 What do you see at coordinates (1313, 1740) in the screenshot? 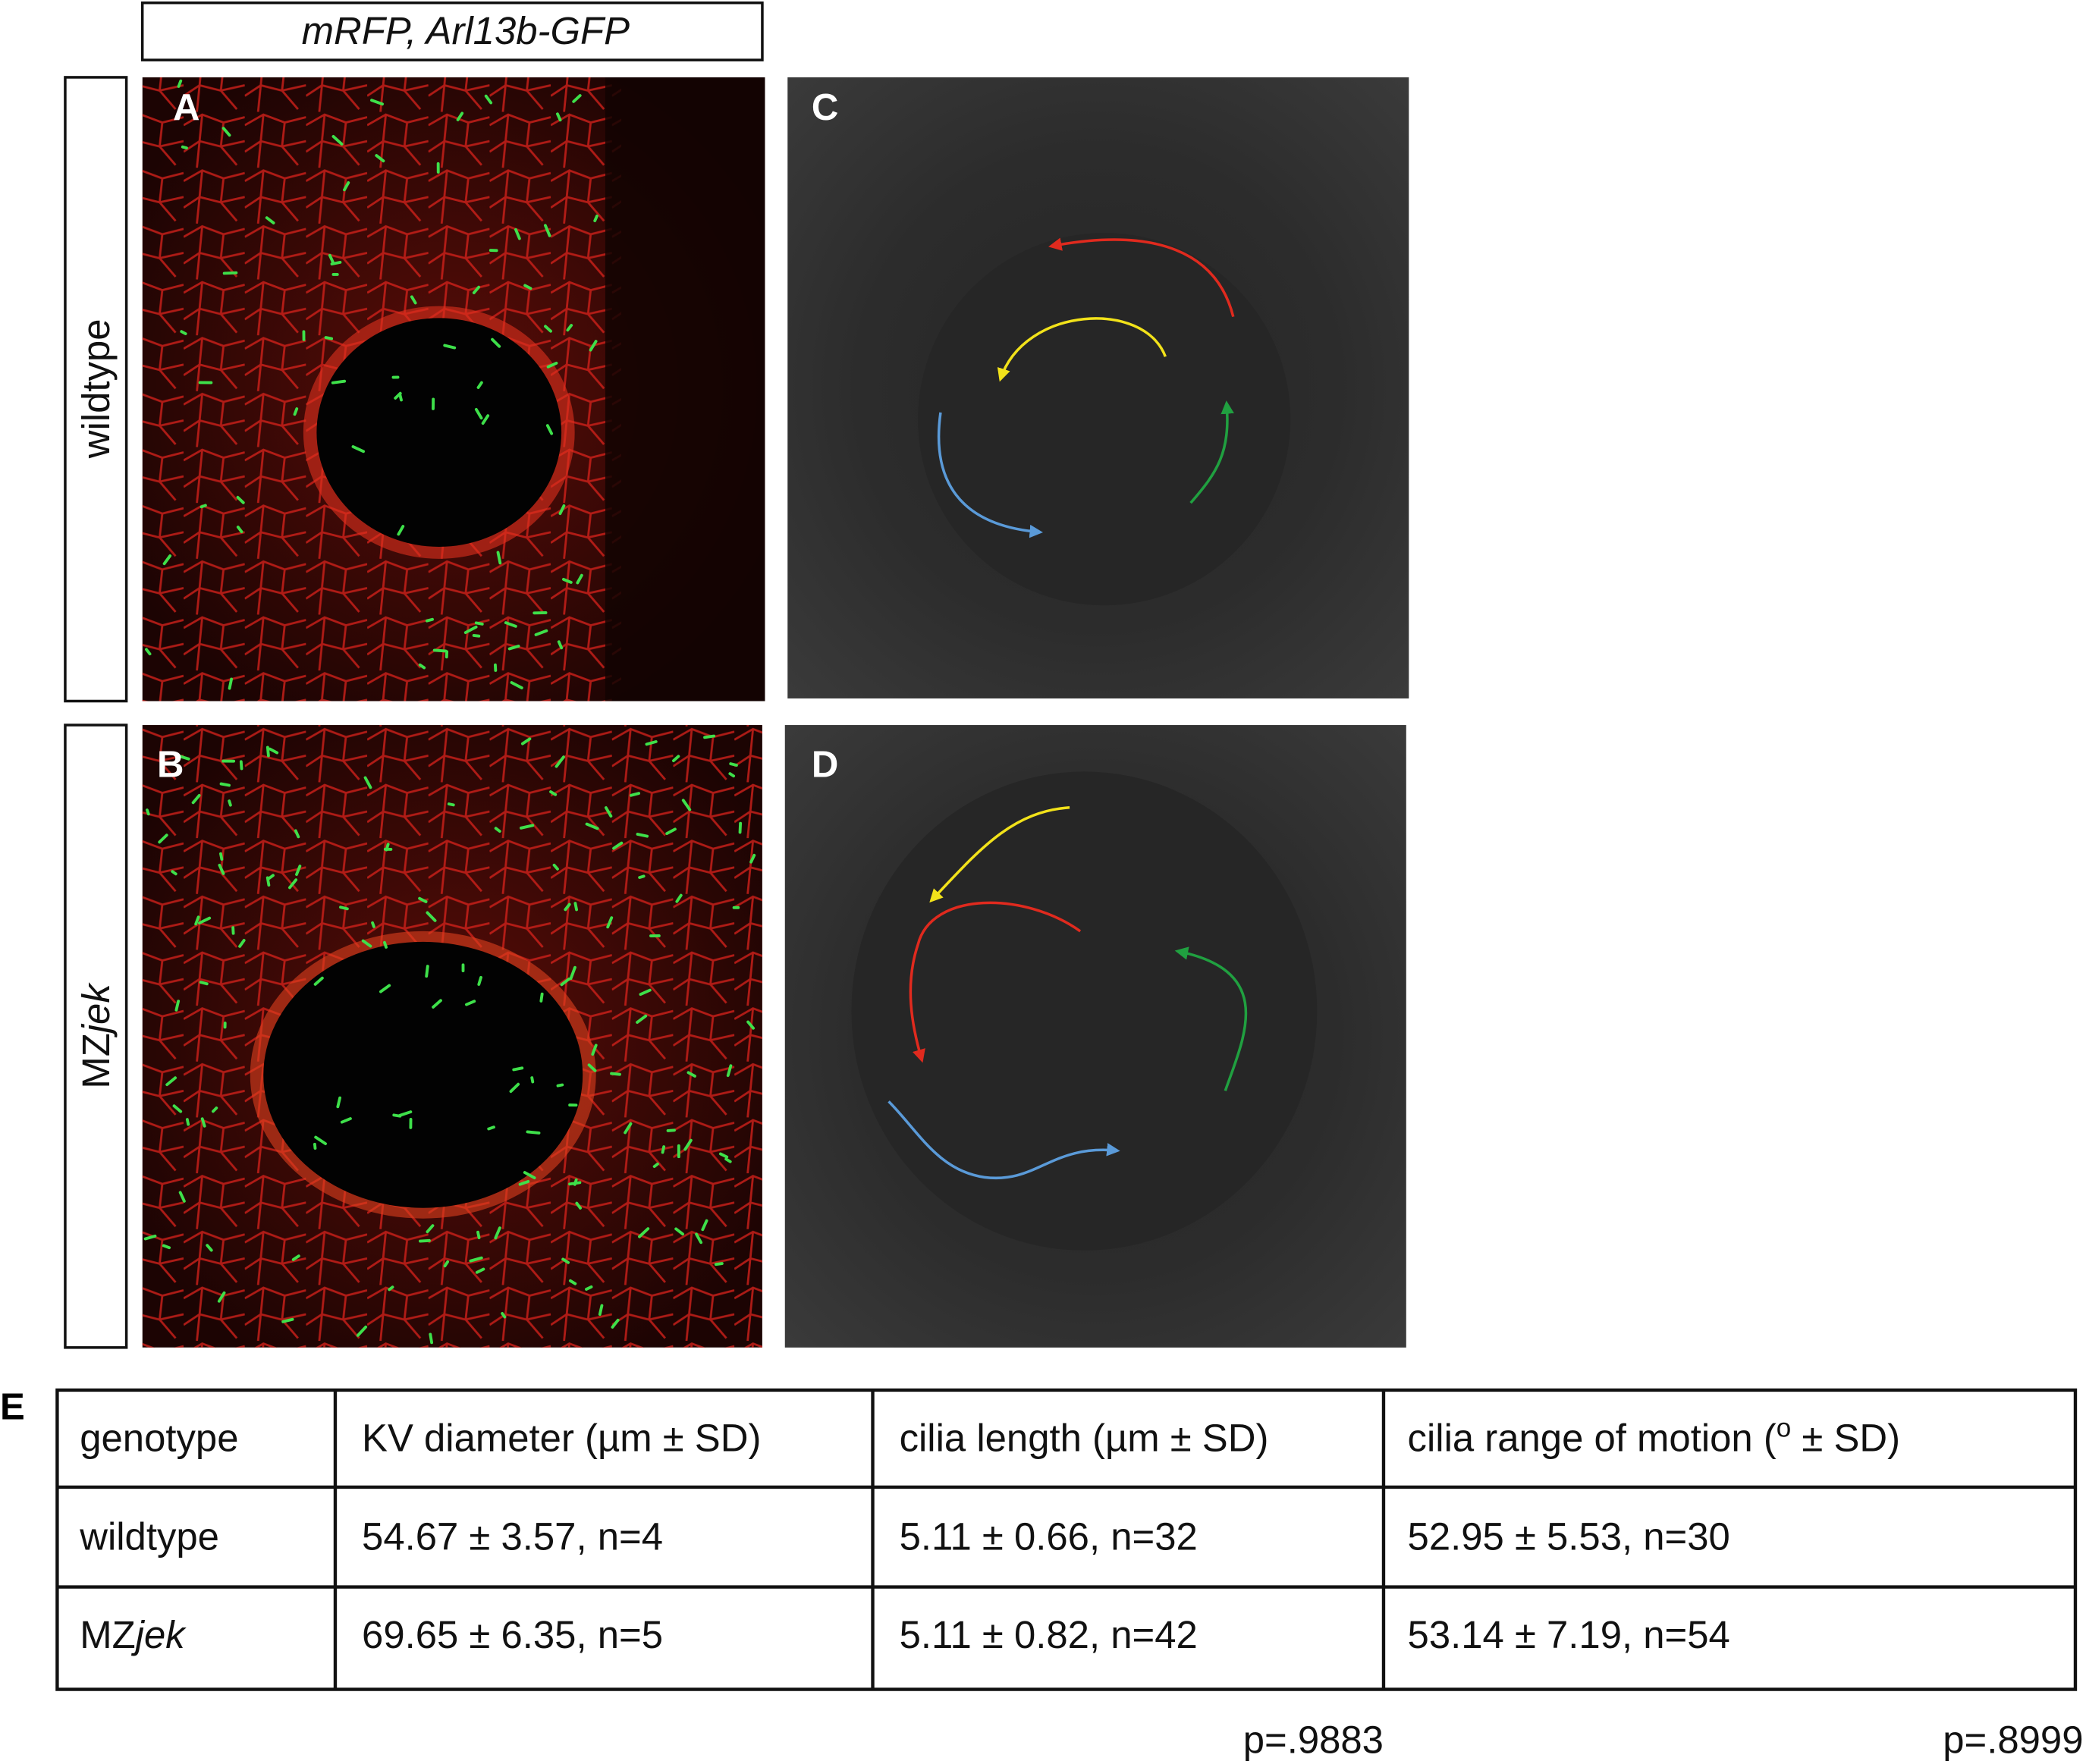
I see `p-value-text: p=.9883` at bounding box center [1313, 1740].